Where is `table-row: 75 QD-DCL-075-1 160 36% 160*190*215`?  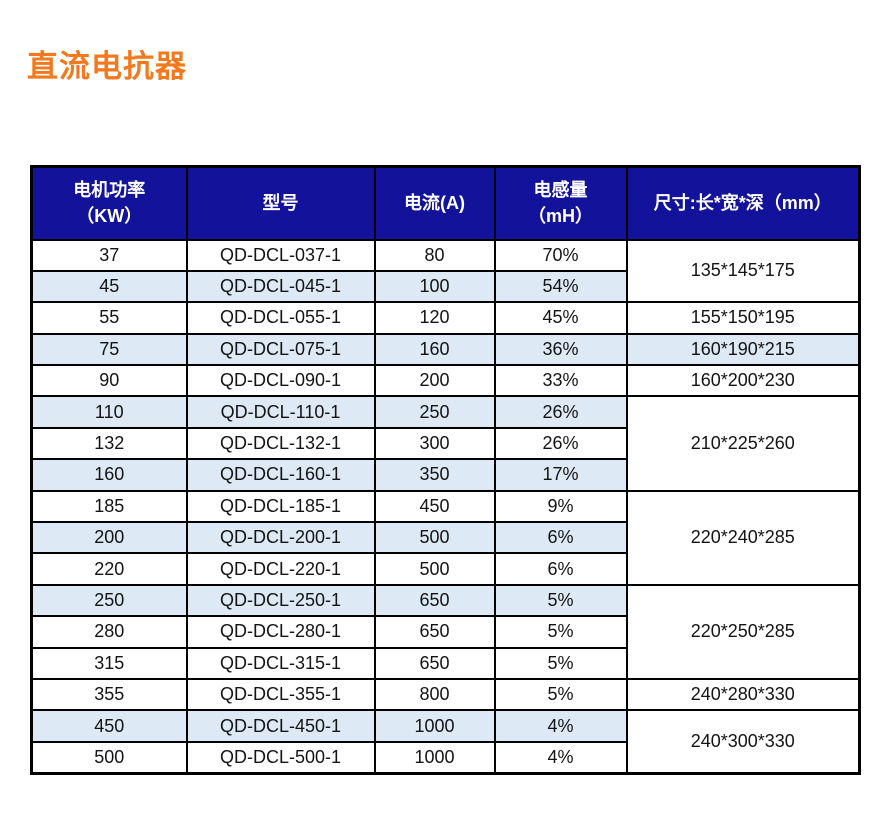 table-row: 75 QD-DCL-075-1 160 36% 160*190*215 is located at coordinates (445, 349).